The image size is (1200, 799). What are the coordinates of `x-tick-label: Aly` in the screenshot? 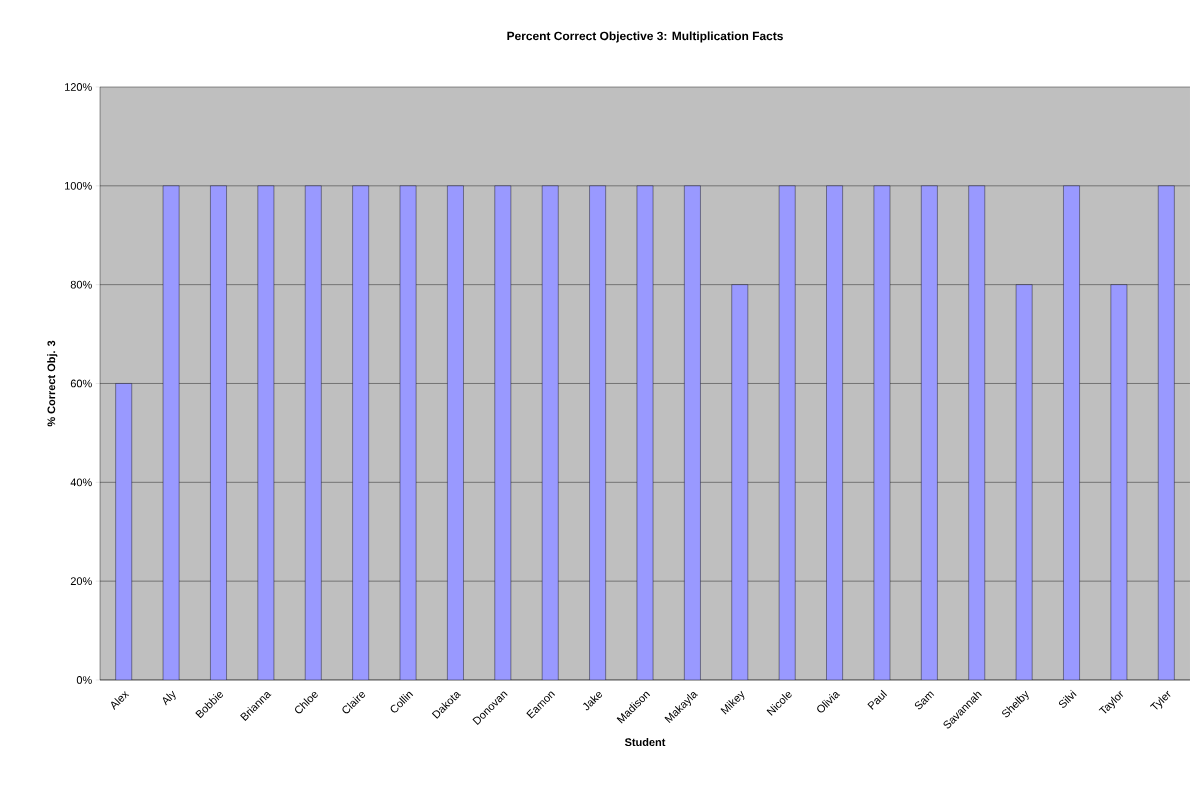 It's located at (169, 698).